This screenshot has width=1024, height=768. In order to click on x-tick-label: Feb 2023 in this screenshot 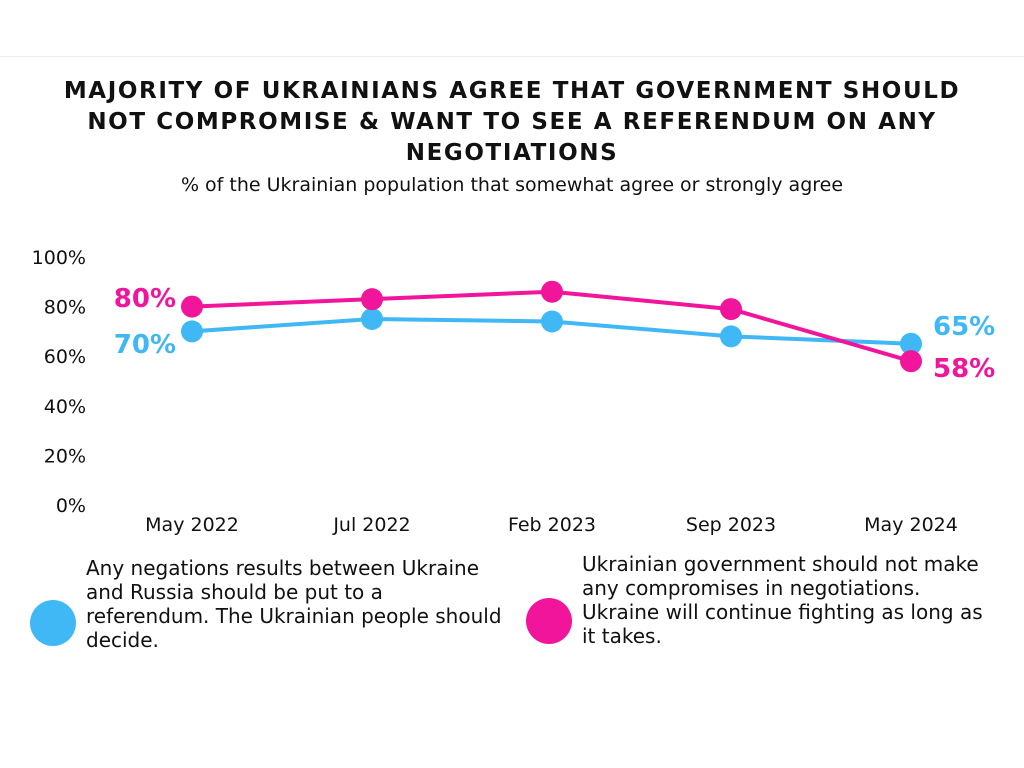, I will do `click(552, 525)`.